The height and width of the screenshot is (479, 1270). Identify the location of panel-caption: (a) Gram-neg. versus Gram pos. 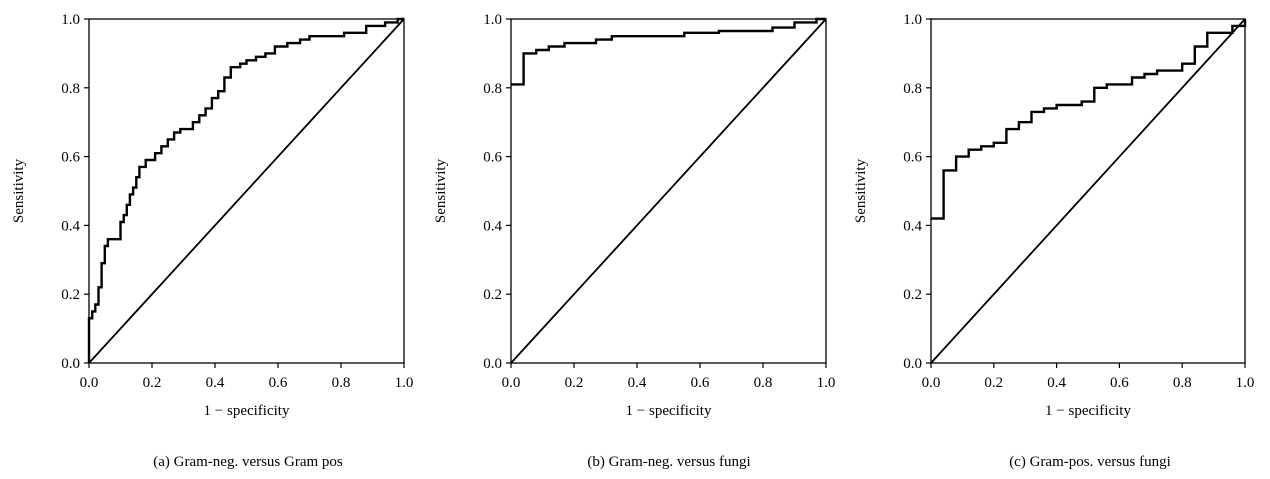
(248, 462).